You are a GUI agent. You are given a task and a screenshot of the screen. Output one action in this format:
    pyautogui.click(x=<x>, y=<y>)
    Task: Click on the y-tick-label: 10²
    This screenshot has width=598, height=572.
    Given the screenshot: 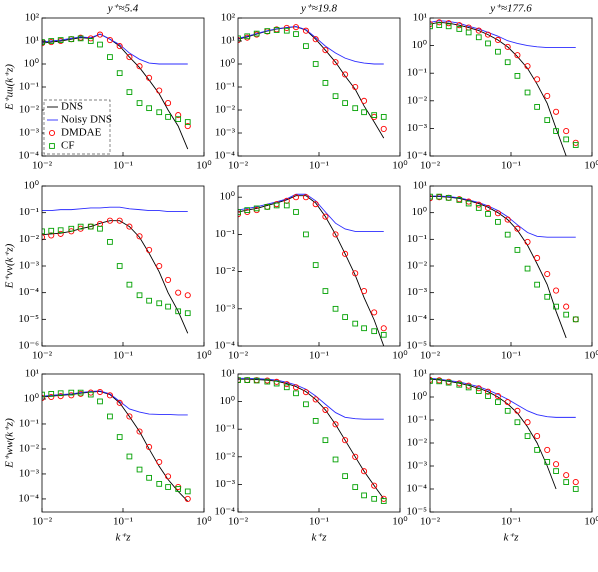 What is the action you would take?
    pyautogui.click(x=32, y=18)
    